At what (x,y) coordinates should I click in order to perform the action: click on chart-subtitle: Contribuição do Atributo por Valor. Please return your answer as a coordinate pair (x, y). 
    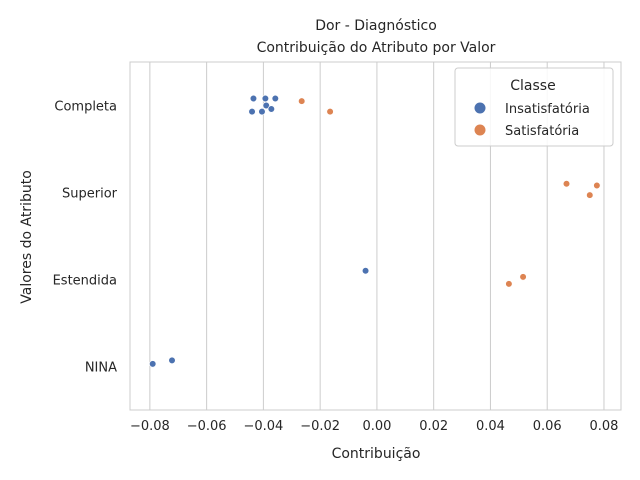
    Looking at the image, I should click on (376, 48).